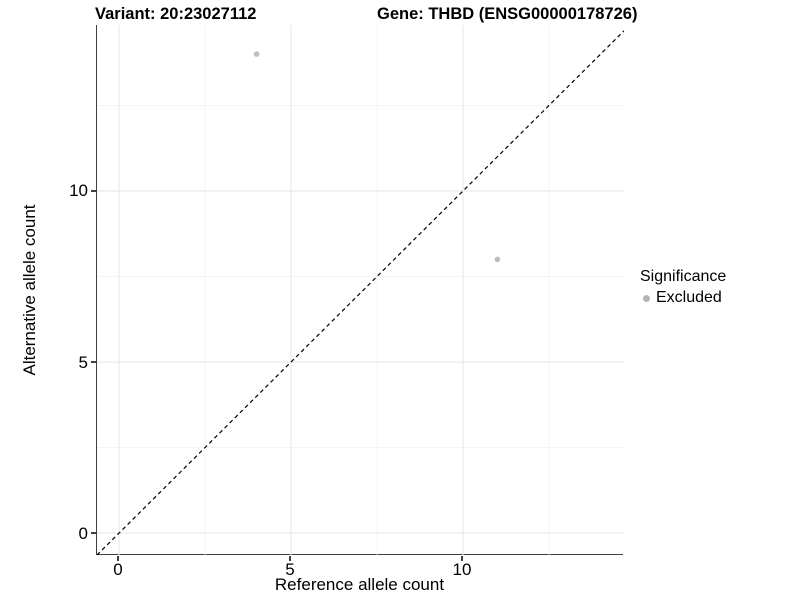 This screenshot has height=600, width=800. I want to click on gene-title: Gene: THBD (ENSG00000178726), so click(507, 14).